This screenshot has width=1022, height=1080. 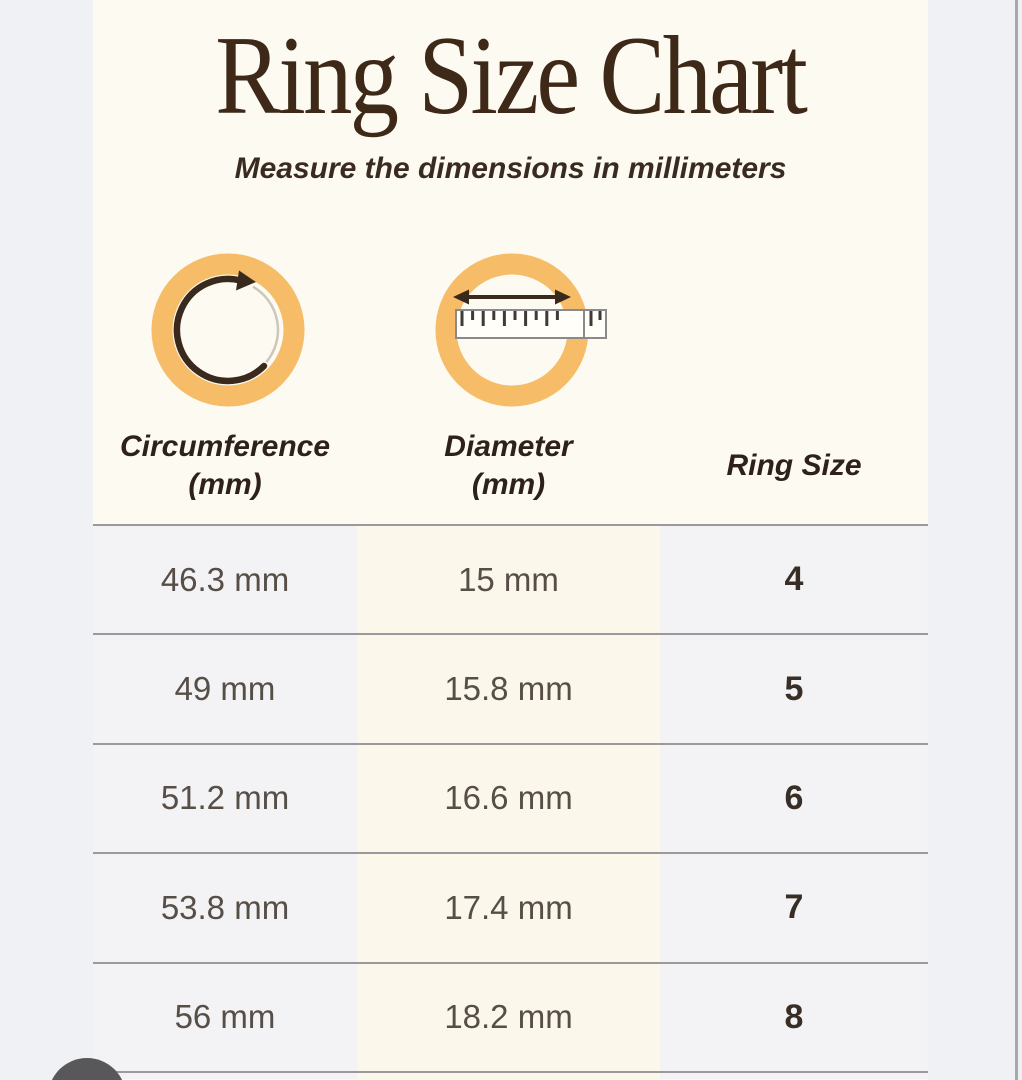 What do you see at coordinates (794, 580) in the screenshot?
I see `table-cell-ring-size: 4` at bounding box center [794, 580].